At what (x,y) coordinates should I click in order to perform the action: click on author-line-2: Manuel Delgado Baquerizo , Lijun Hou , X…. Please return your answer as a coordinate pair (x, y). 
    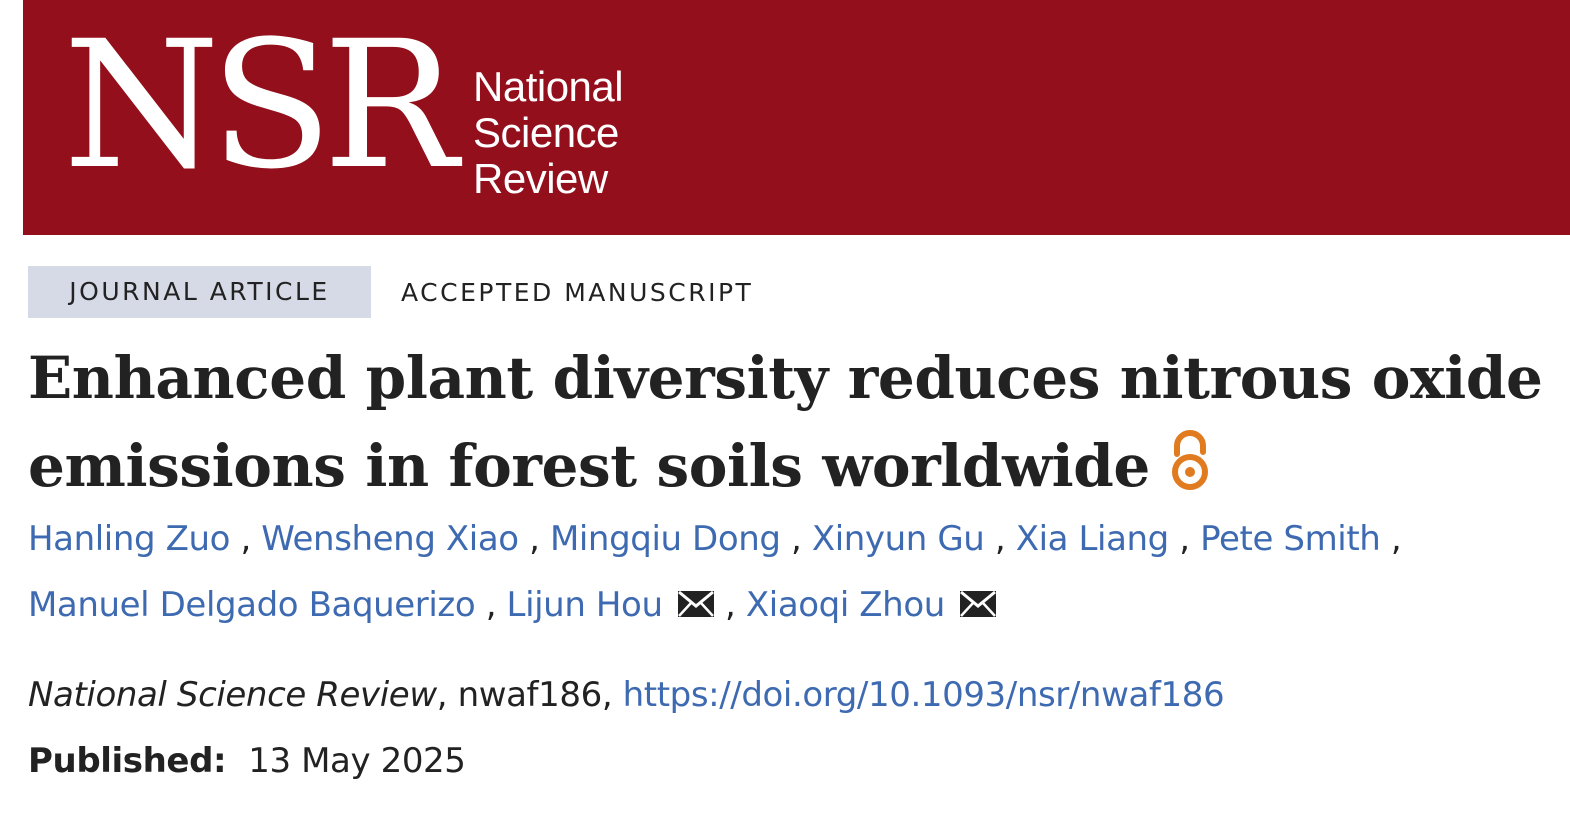
    Looking at the image, I should click on (788, 606).